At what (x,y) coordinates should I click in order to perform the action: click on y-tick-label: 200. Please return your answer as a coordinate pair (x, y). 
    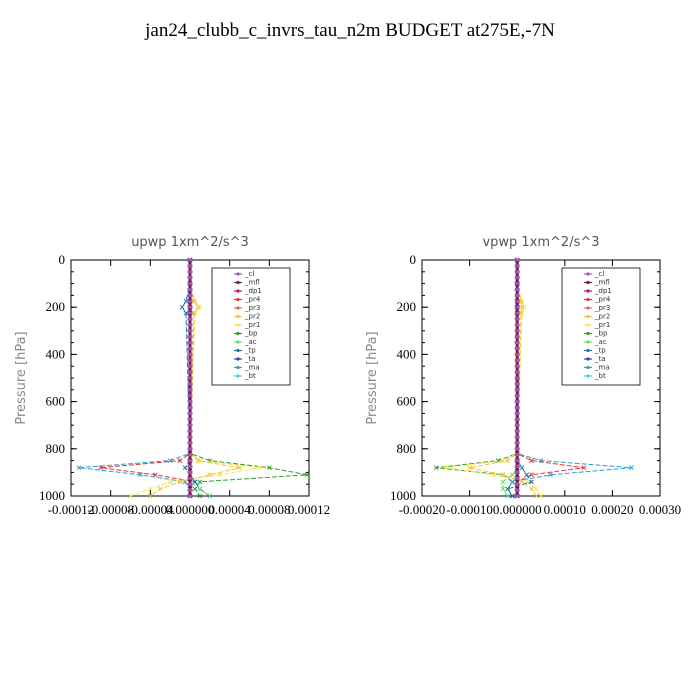
    Looking at the image, I should click on (56, 306).